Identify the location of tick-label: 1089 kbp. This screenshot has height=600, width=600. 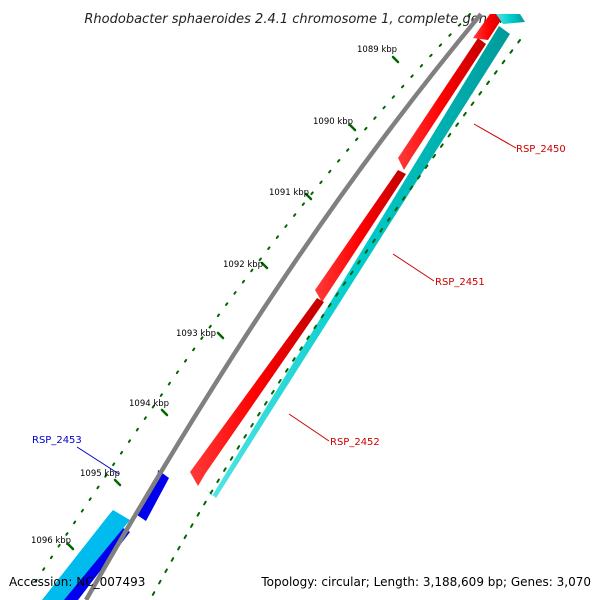
(377, 50).